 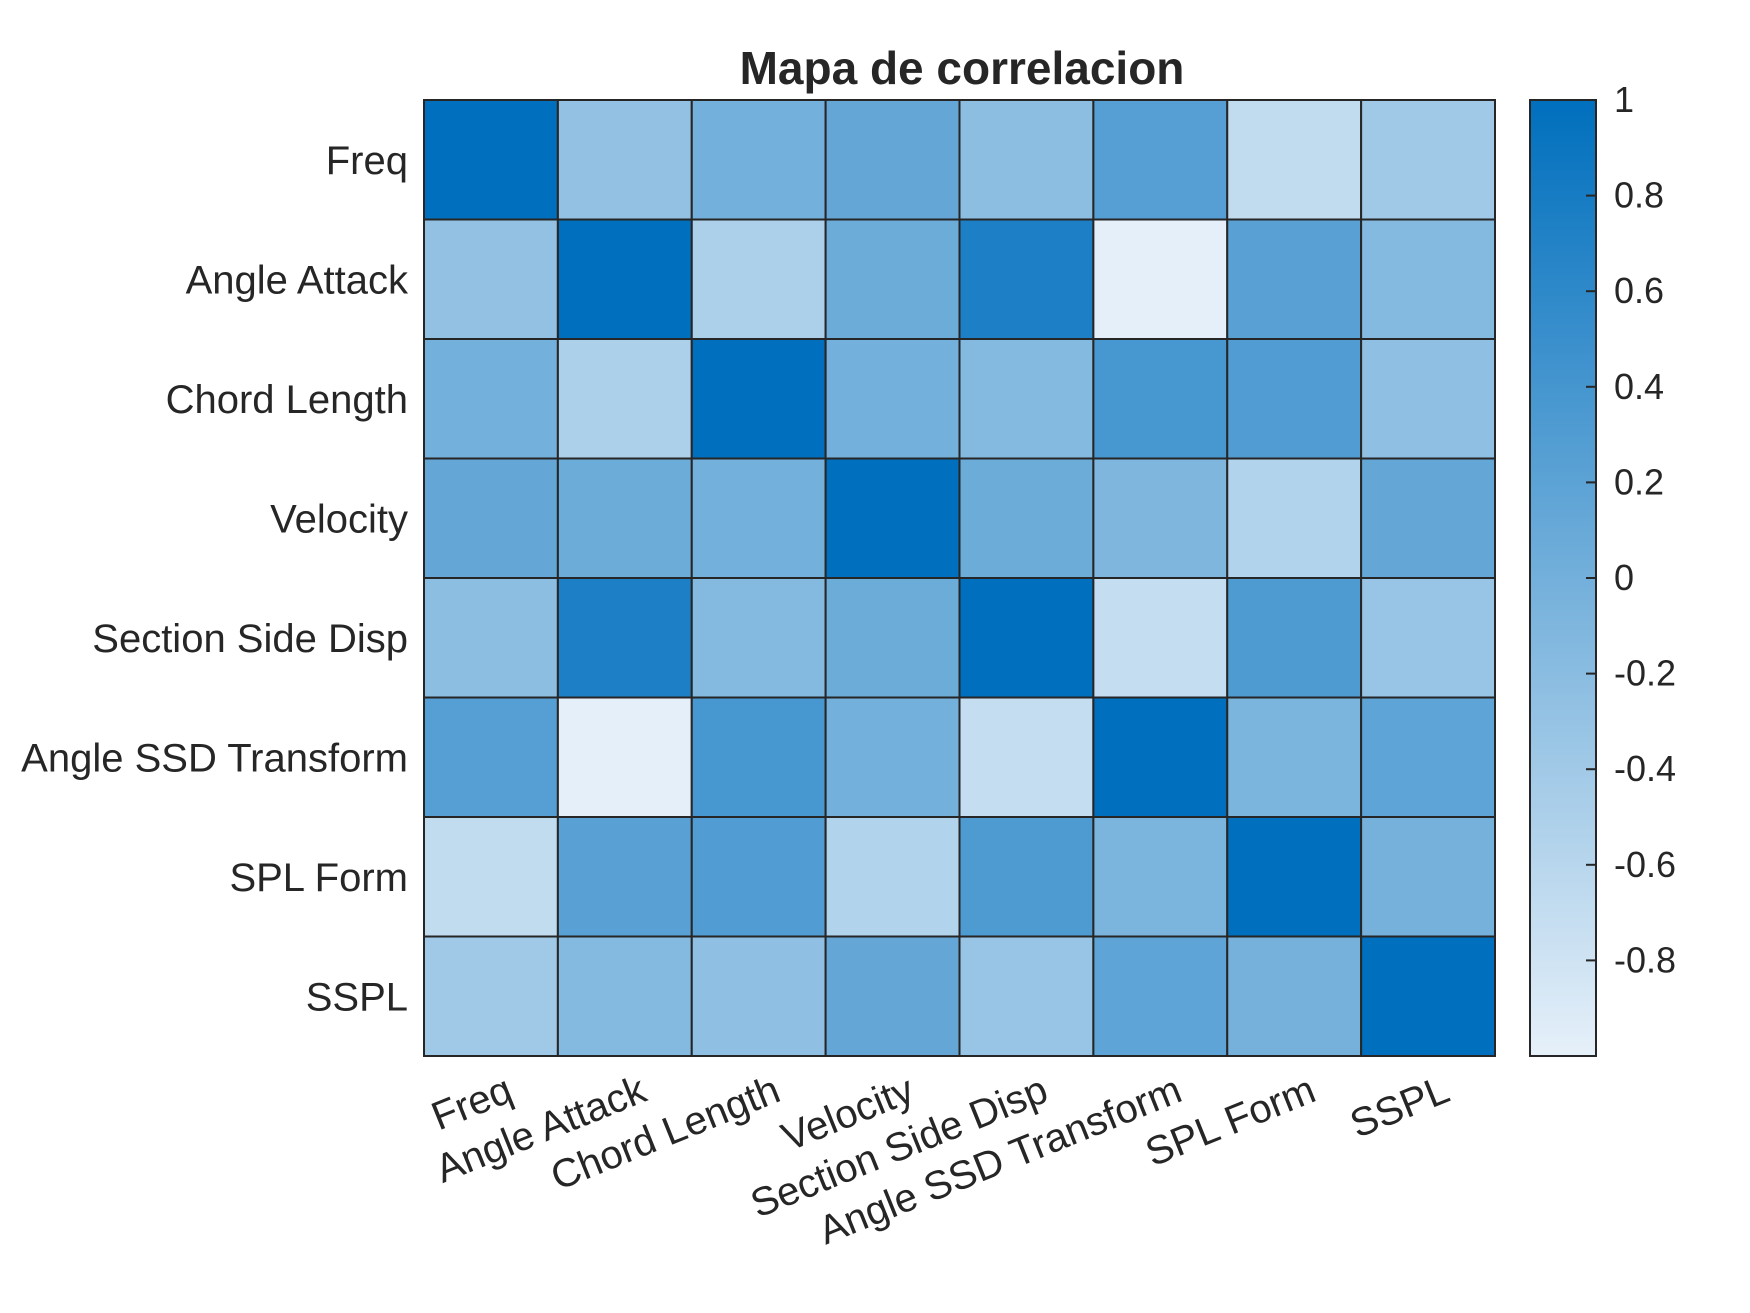 What do you see at coordinates (1639, 195) in the screenshot?
I see `colorbar-tick-label: 0.8` at bounding box center [1639, 195].